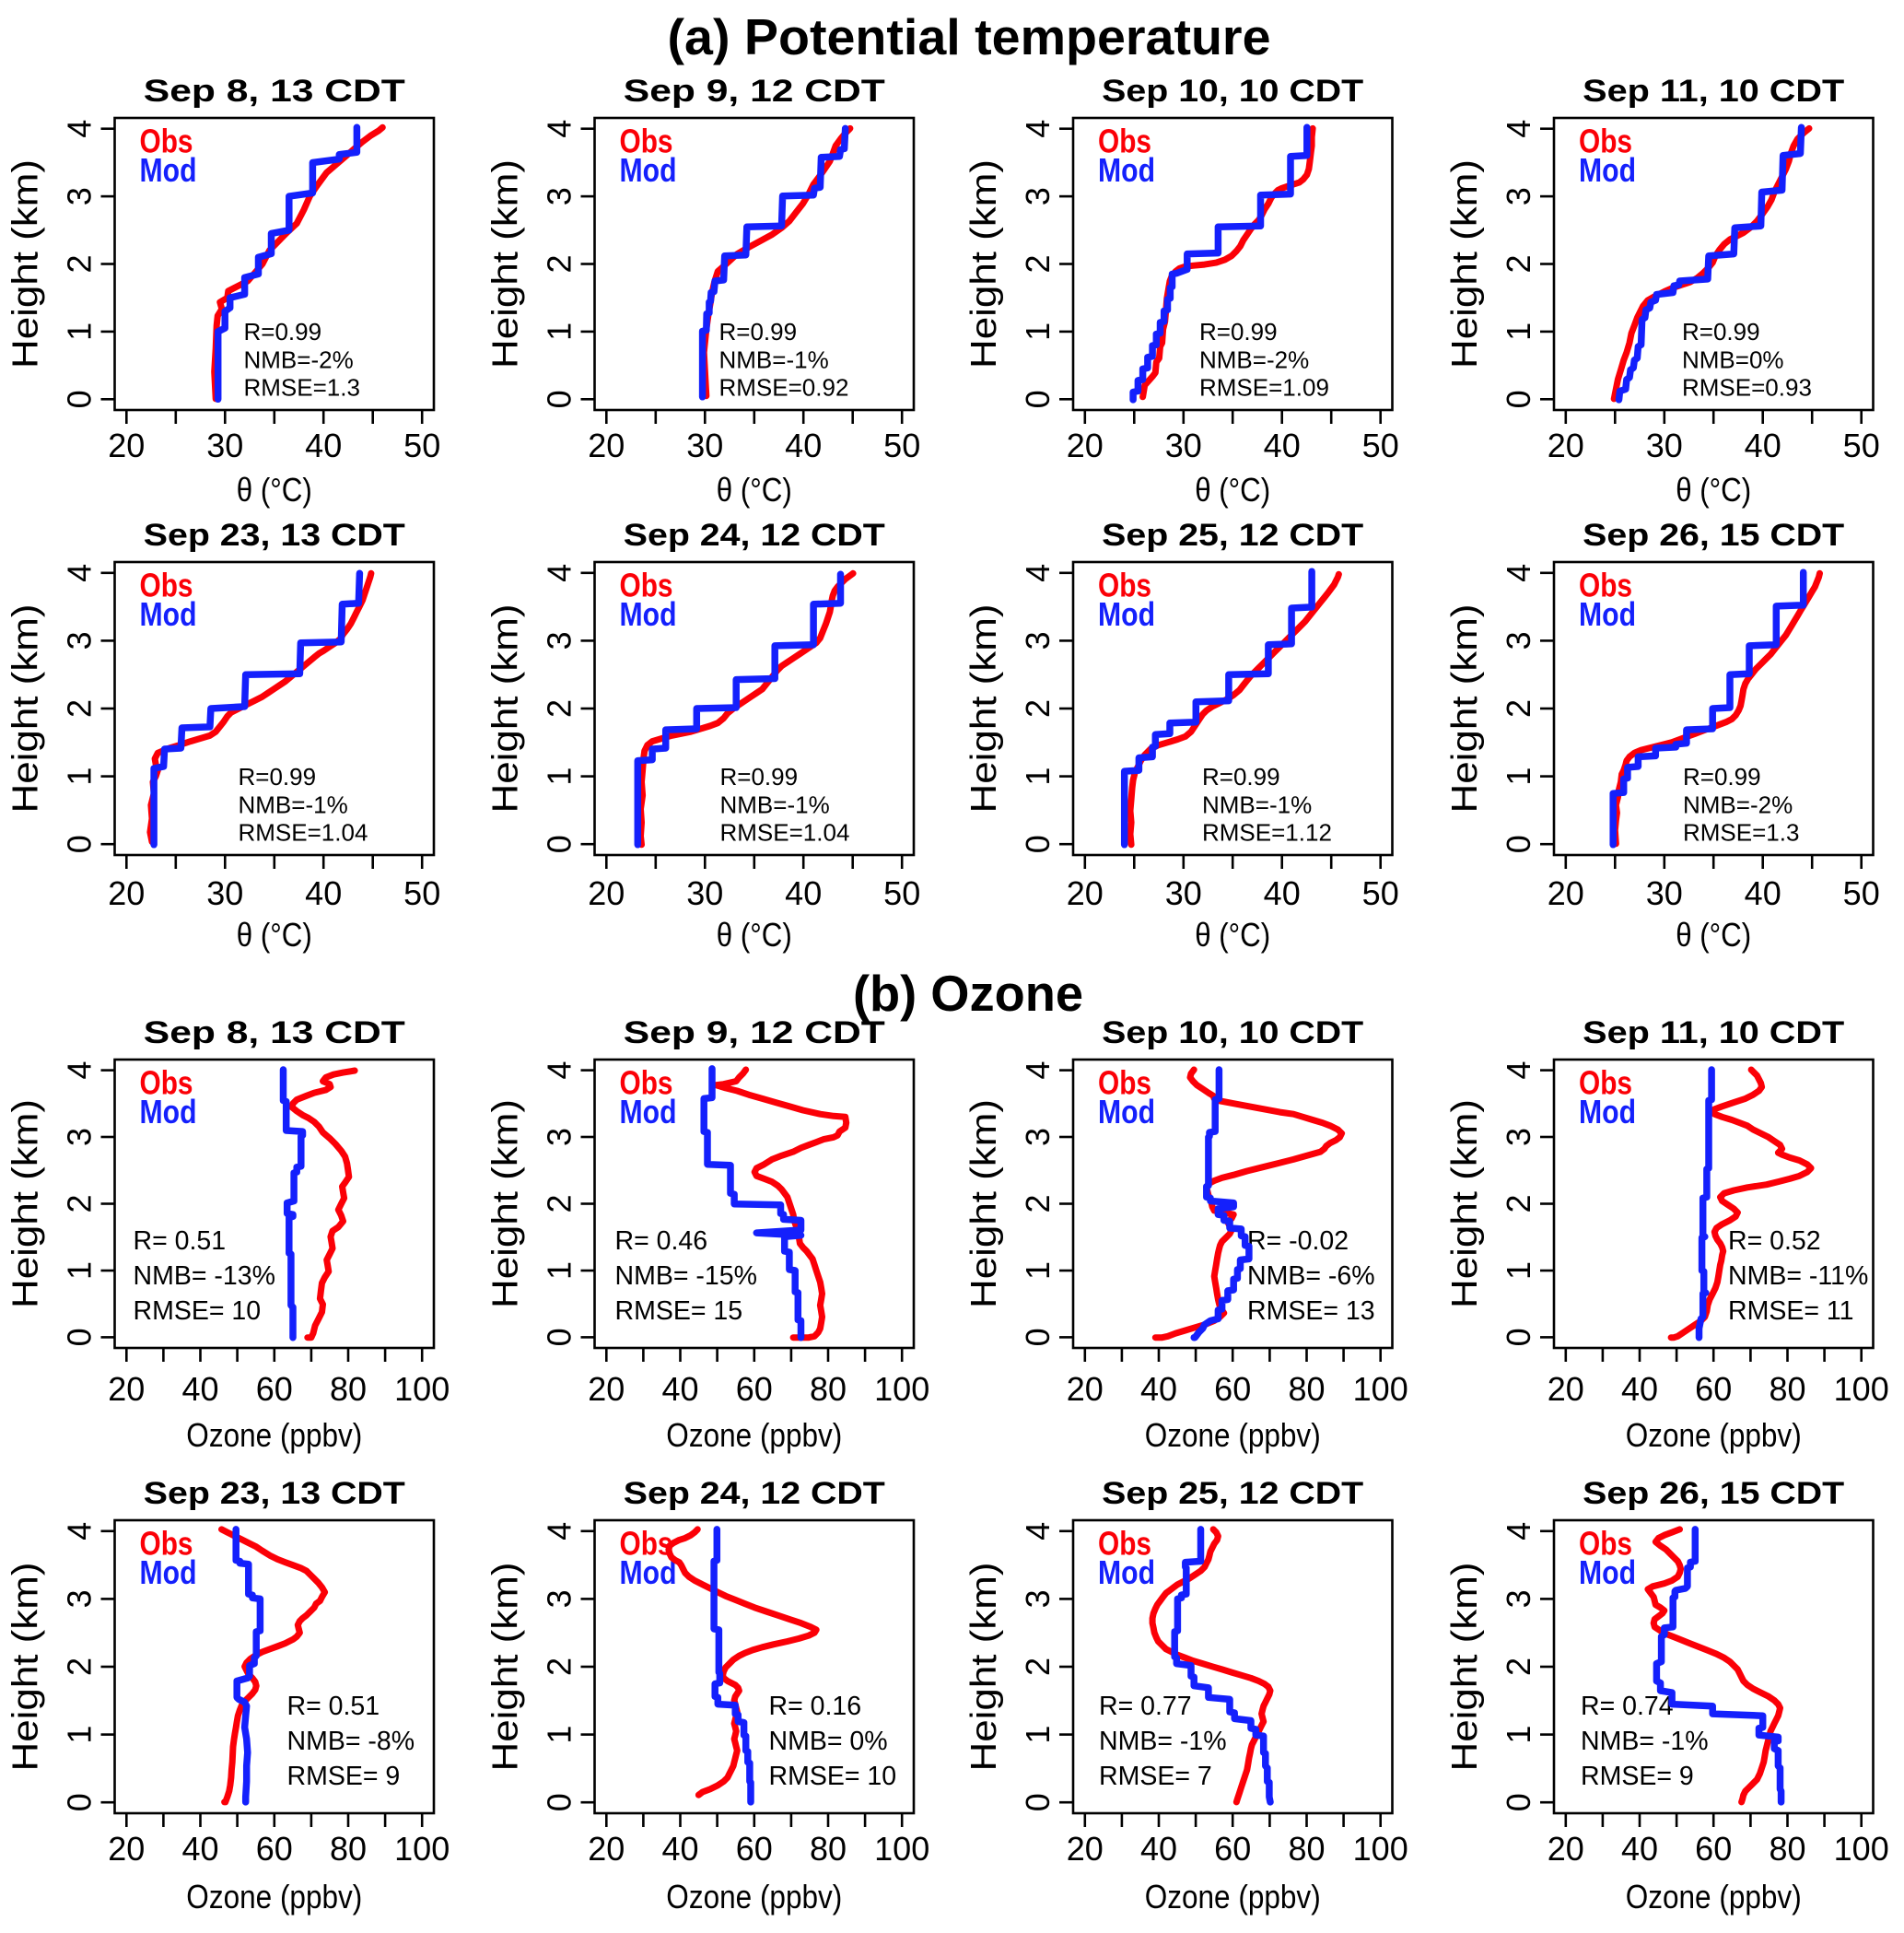 Image resolution: width=1904 pixels, height=1933 pixels. I want to click on svg-text: R= 0.52, so click(1774, 1241).